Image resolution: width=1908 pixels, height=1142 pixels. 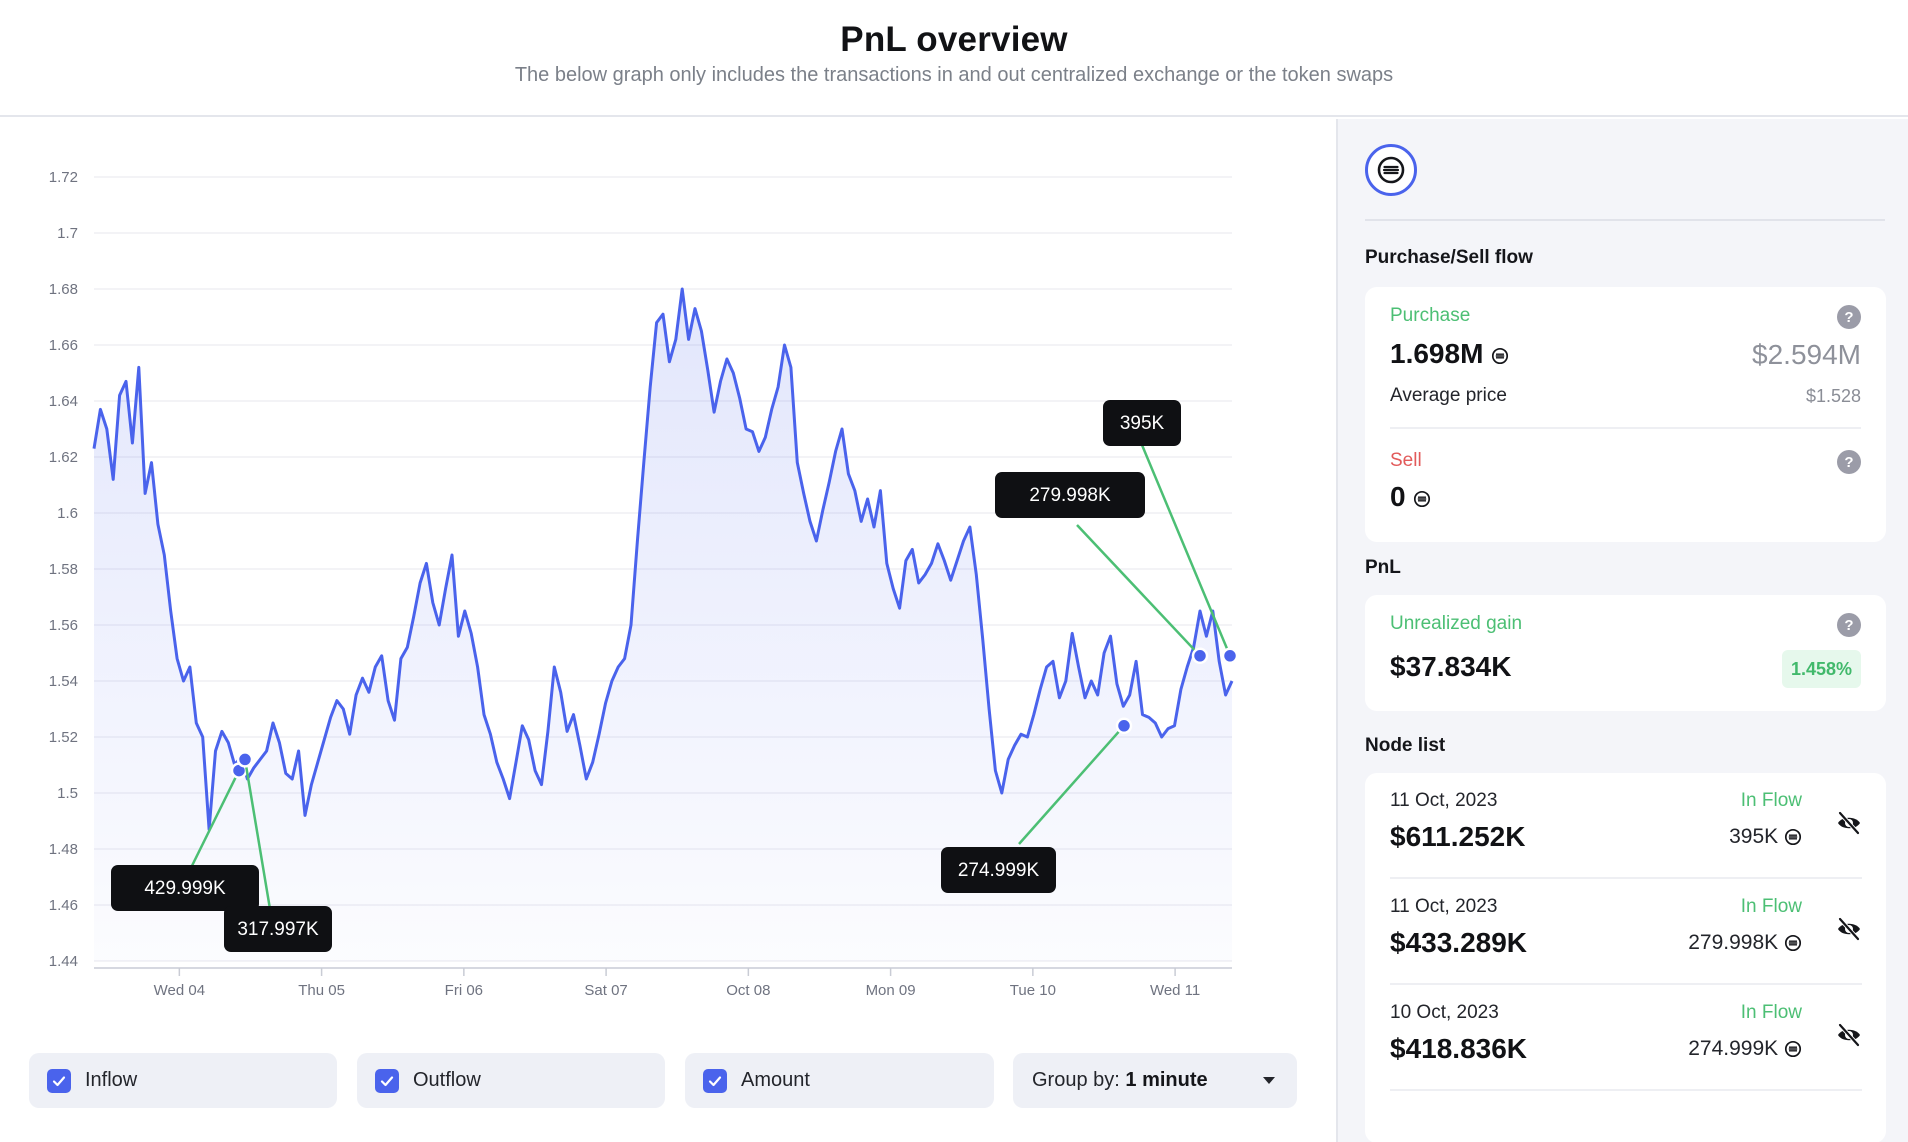 What do you see at coordinates (1166, 1080) in the screenshot?
I see `group-by-value: 1 minute` at bounding box center [1166, 1080].